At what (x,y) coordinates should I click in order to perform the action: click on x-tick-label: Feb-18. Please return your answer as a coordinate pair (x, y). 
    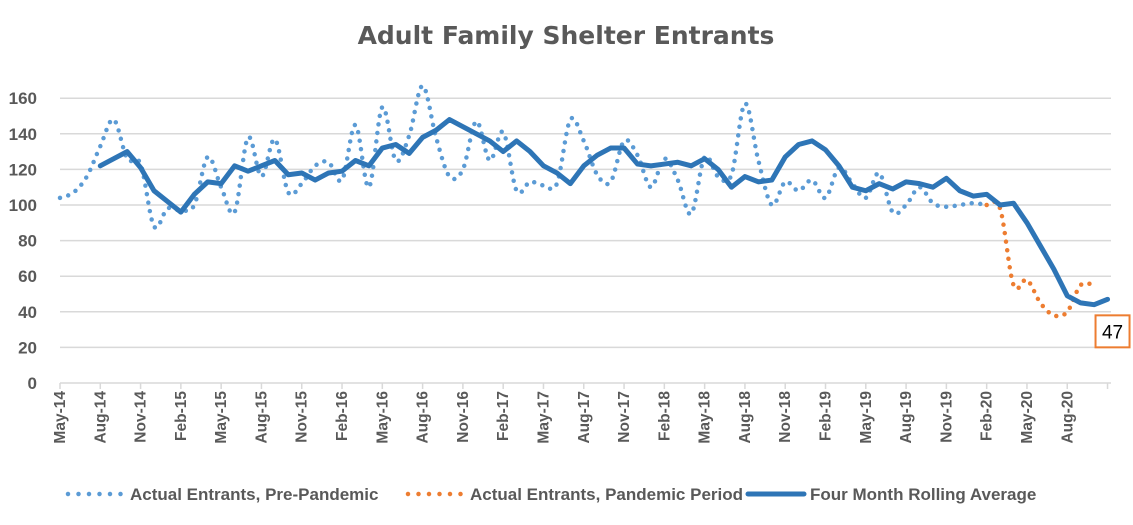
    Looking at the image, I should click on (664, 416).